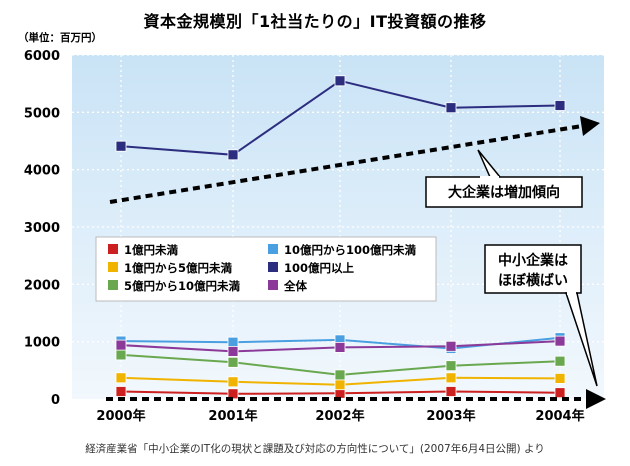  Describe the element at coordinates (60, 38) in the screenshot. I see `y-axis-unit-label: （単位：百万円）` at that location.